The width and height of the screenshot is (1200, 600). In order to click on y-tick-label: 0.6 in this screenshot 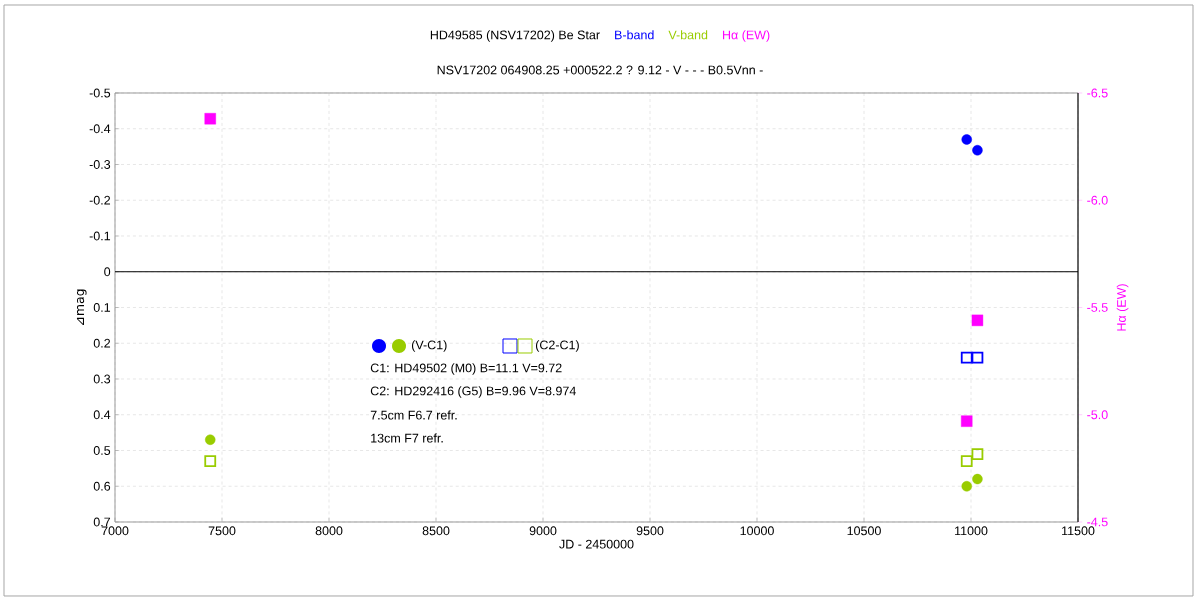, I will do `click(102, 486)`.